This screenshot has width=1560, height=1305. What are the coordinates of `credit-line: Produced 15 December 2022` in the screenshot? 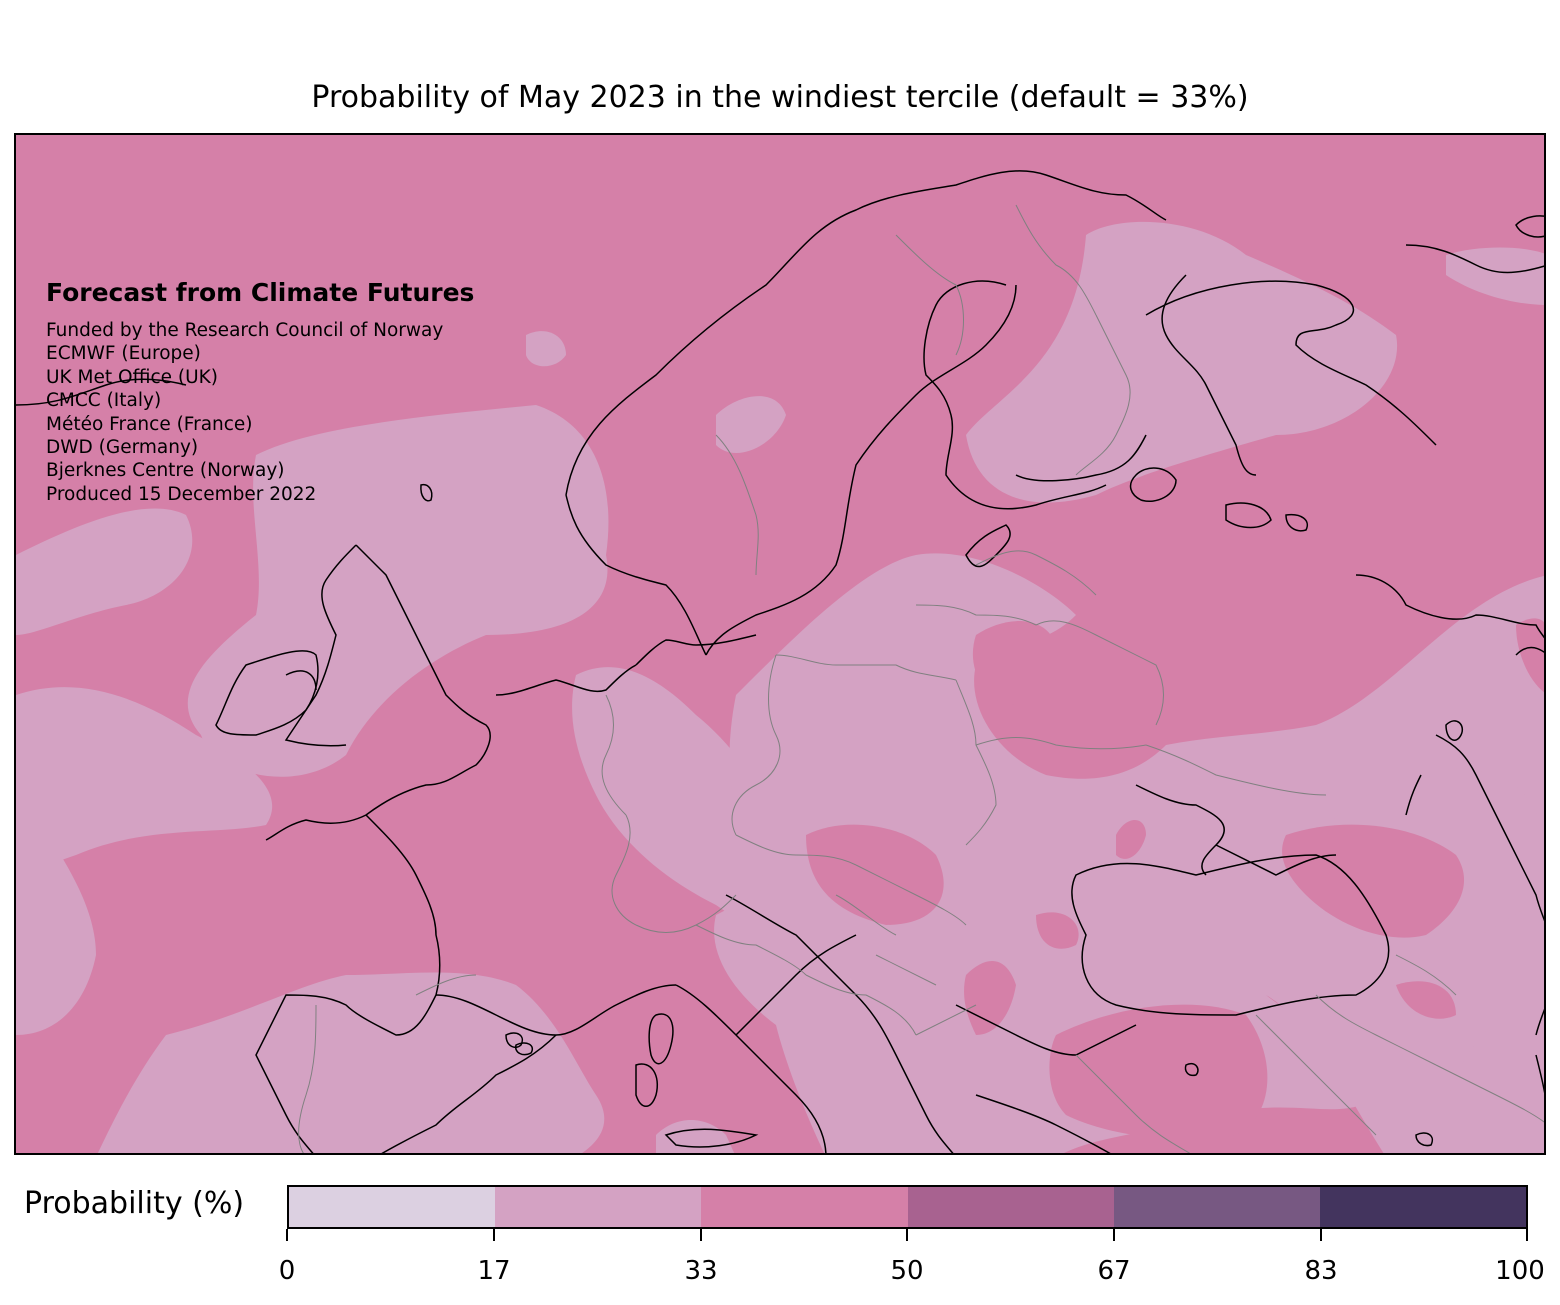 It's located at (181, 494).